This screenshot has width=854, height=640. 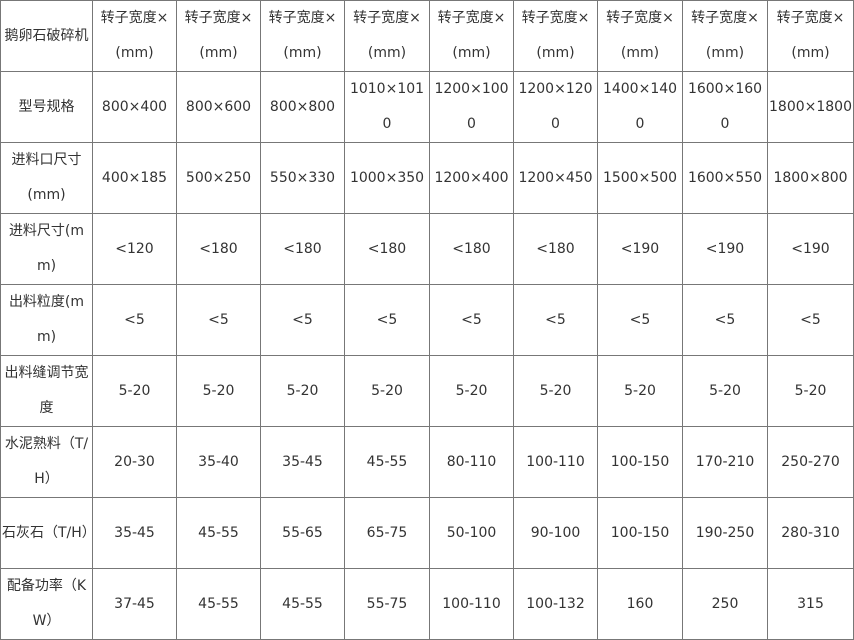 What do you see at coordinates (725, 462) in the screenshot?
I see `table-cell: 170-210` at bounding box center [725, 462].